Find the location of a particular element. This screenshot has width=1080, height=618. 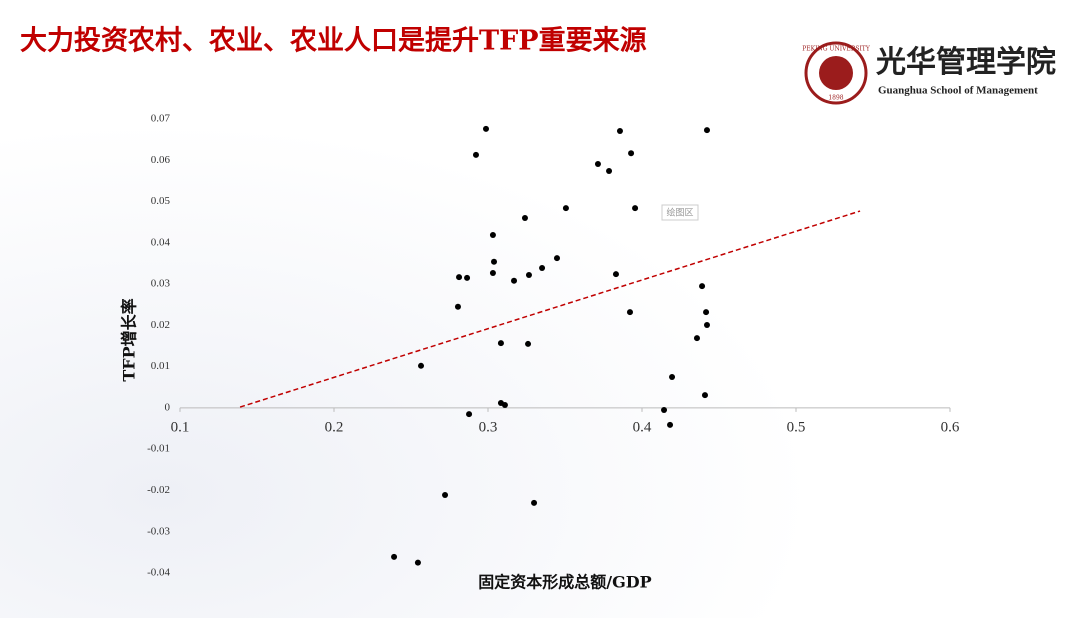

logo-subtitle: Guanghua School of Management is located at coordinates (958, 91).